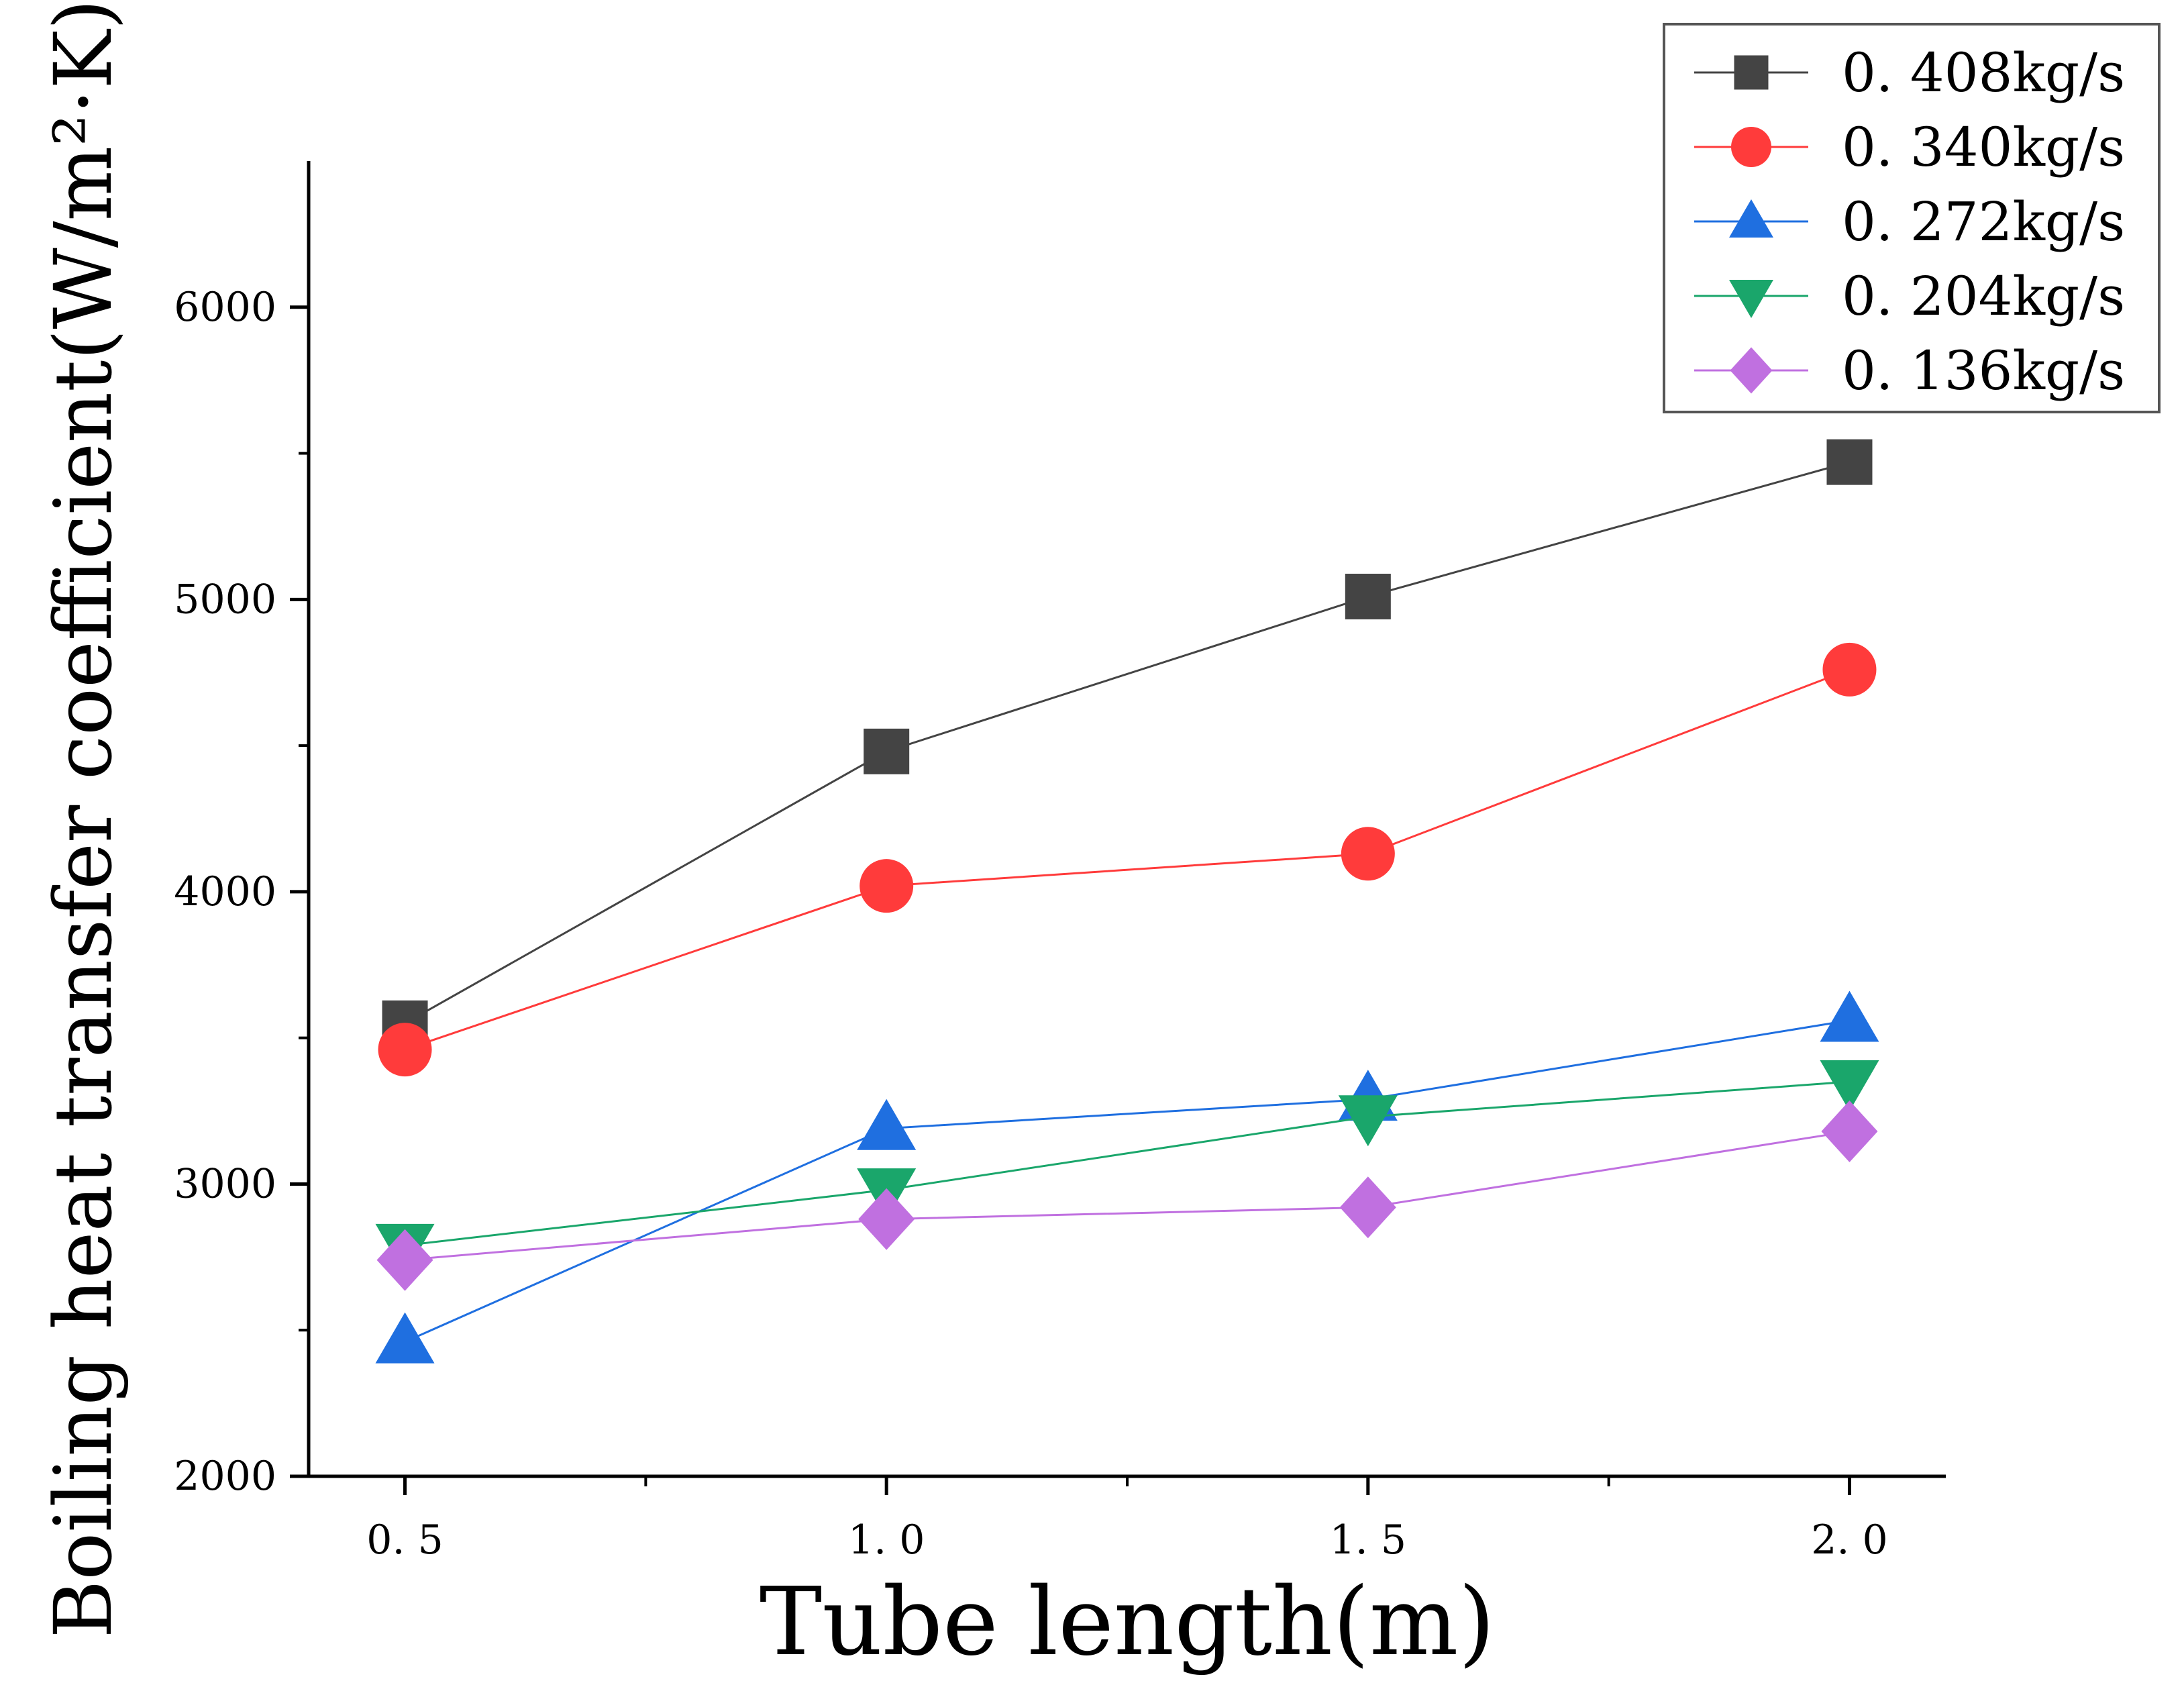 The height and width of the screenshot is (1687, 2184). I want to click on x-tick-label: 1. 5, so click(1369, 1540).